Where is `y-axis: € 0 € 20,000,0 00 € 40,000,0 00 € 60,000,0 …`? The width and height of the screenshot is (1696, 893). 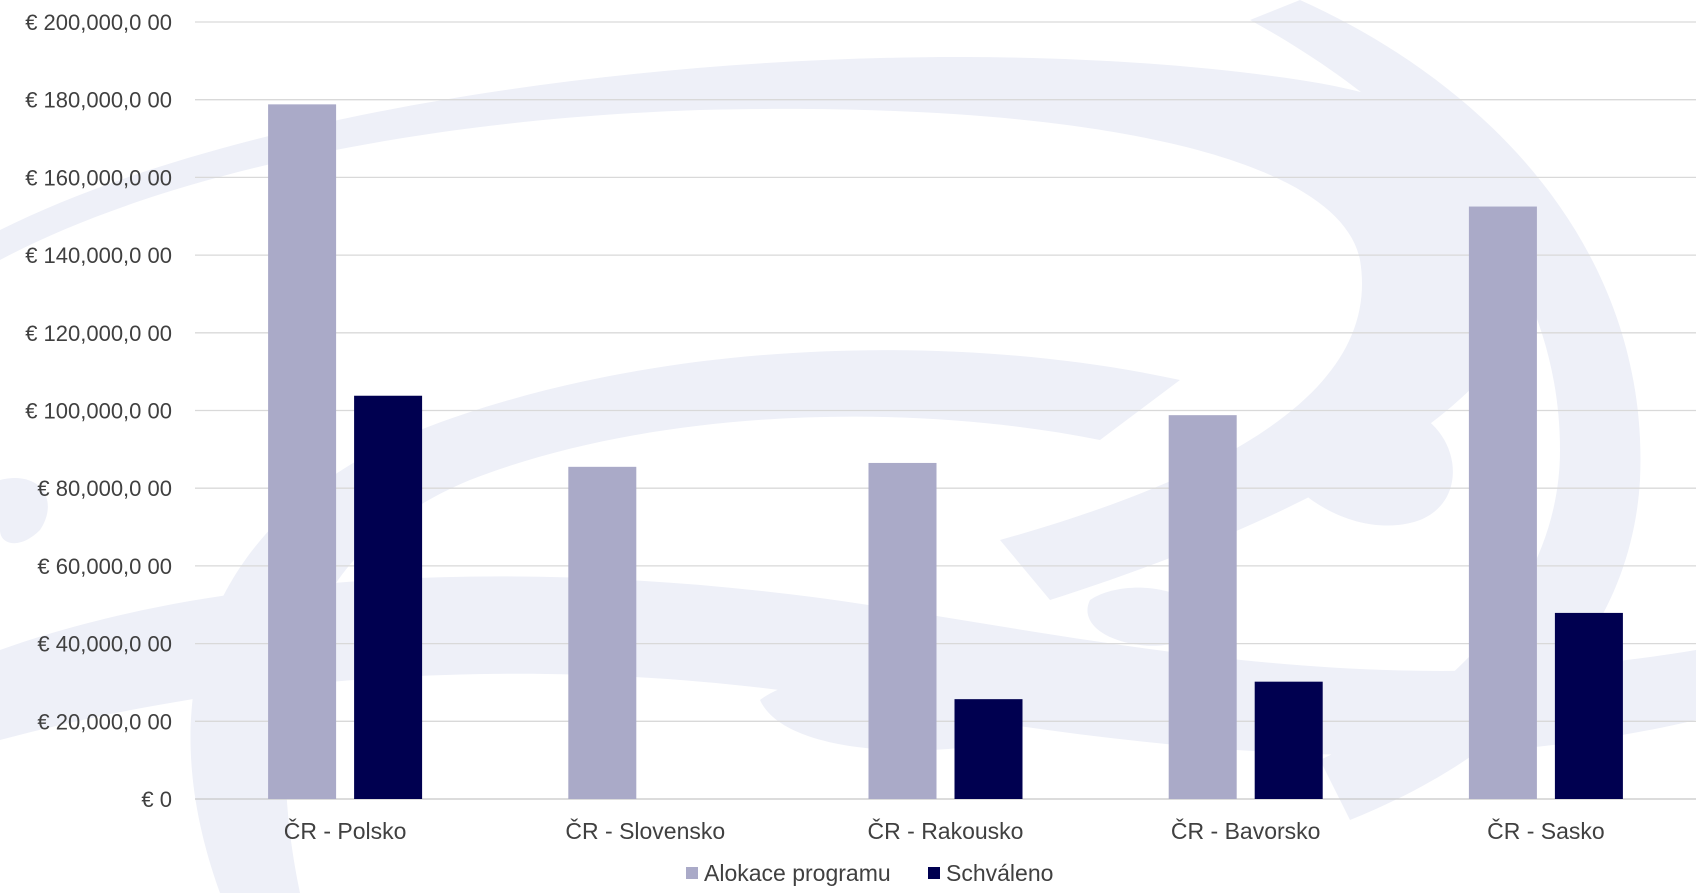 y-axis: € 0 € 20,000,0 00 € 40,000,0 00 € 60,000,0 … is located at coordinates (98, 411).